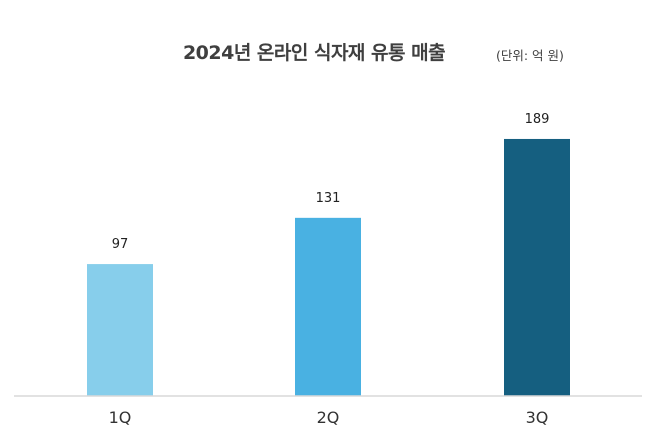 The width and height of the screenshot is (658, 442). What do you see at coordinates (120, 244) in the screenshot?
I see `value-label-1q: 97` at bounding box center [120, 244].